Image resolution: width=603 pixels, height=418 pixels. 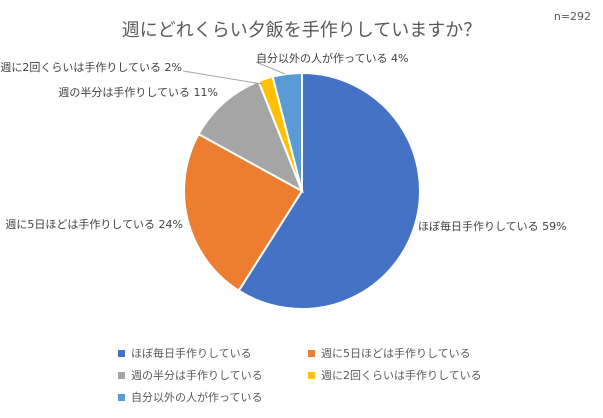 I want to click on legend-item: 週に5日ほどは手作りしている, so click(x=423, y=353).